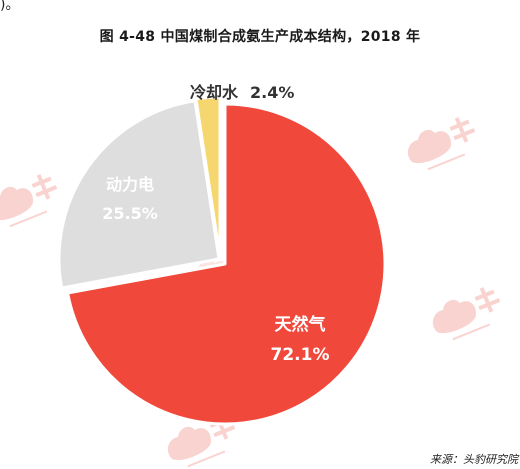 This screenshot has width=520, height=469. I want to click on slice-value-natural-gas: 72.1%, so click(300, 355).